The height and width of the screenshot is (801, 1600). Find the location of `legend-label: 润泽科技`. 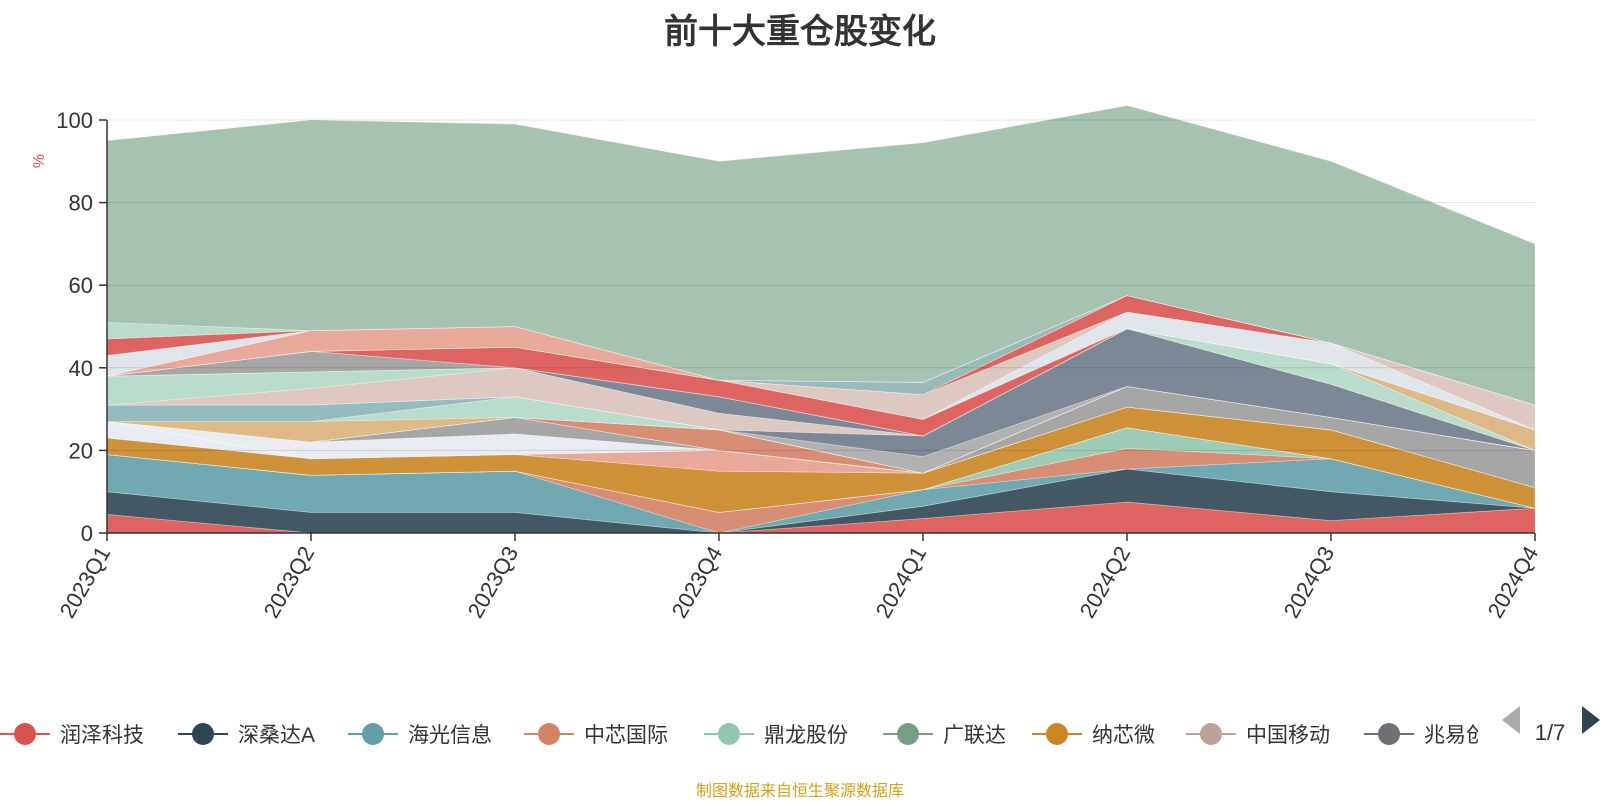

legend-label: 润泽科技 is located at coordinates (102, 735).